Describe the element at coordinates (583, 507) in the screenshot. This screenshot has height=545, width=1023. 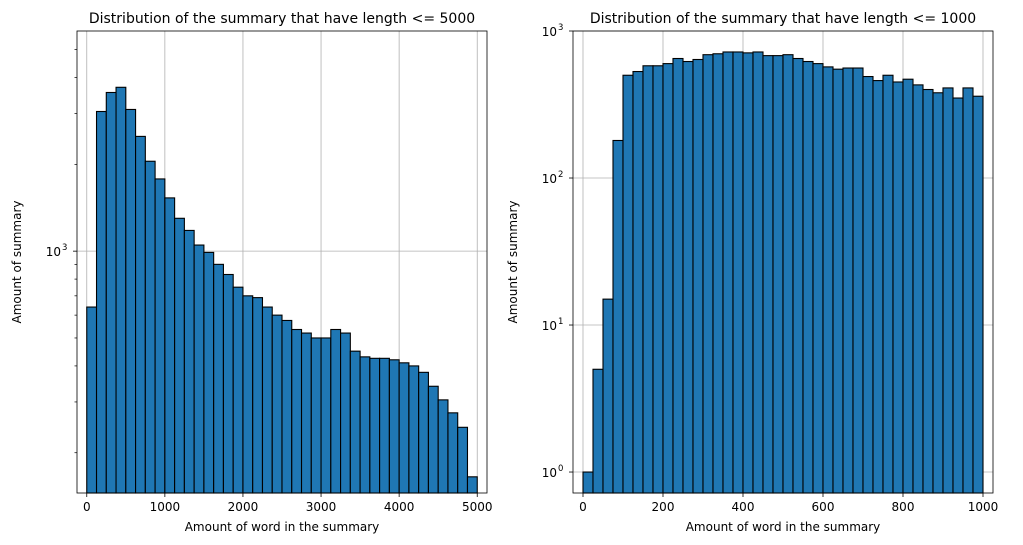
I see `x-tick-label: 0` at that location.